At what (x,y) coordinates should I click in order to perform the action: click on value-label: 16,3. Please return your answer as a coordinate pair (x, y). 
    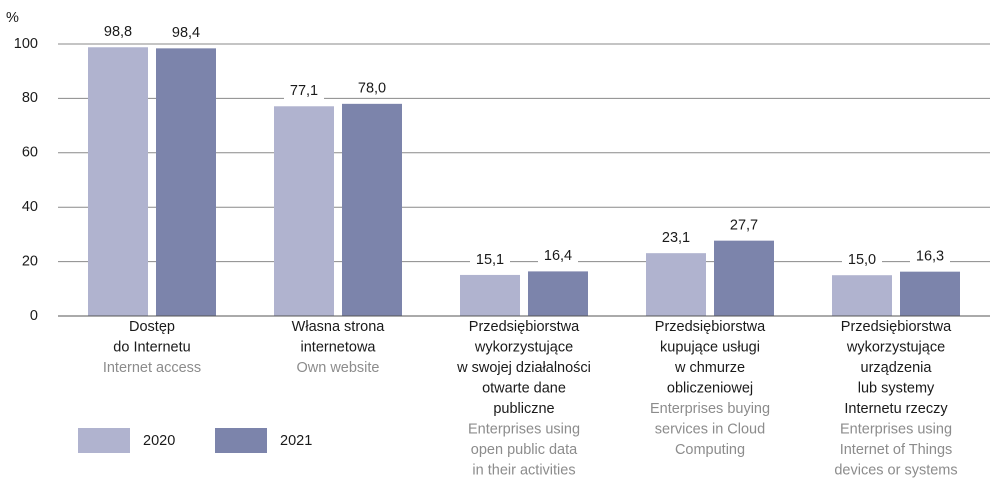
    Looking at the image, I should click on (930, 256).